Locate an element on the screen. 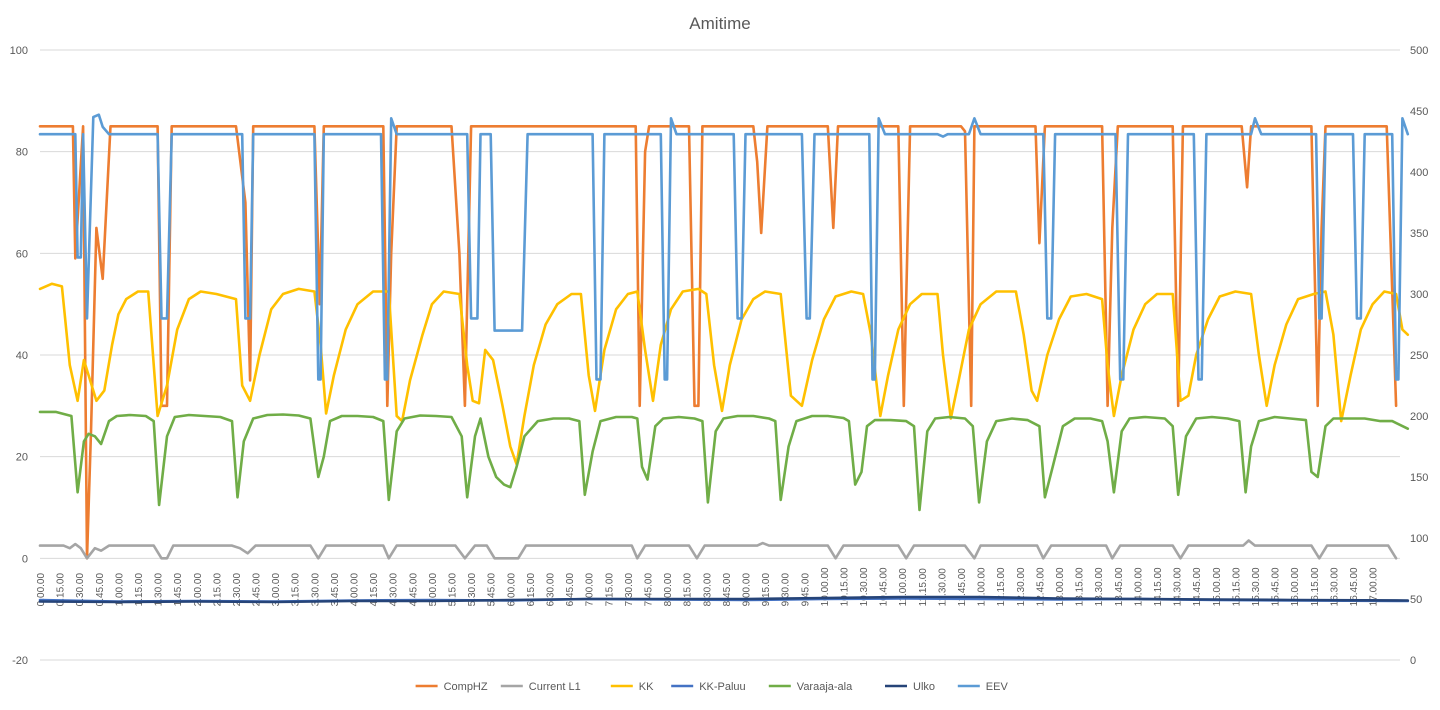  x-tick-label: 2.15.00 is located at coordinates (217, 590).